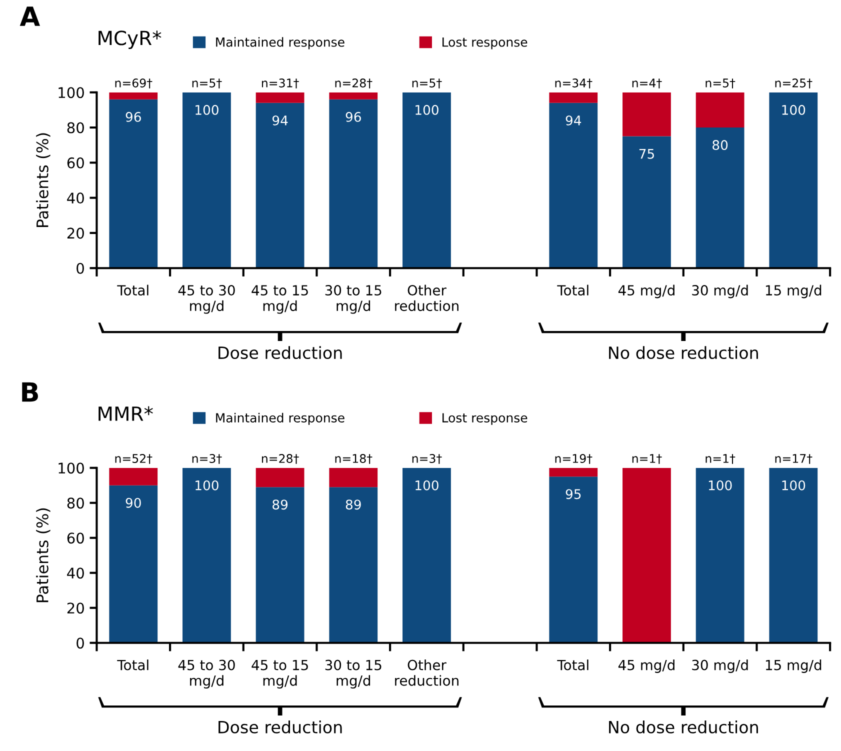 This screenshot has height=751, width=841. What do you see at coordinates (71, 92) in the screenshot?
I see `y-tick-label: 100` at bounding box center [71, 92].